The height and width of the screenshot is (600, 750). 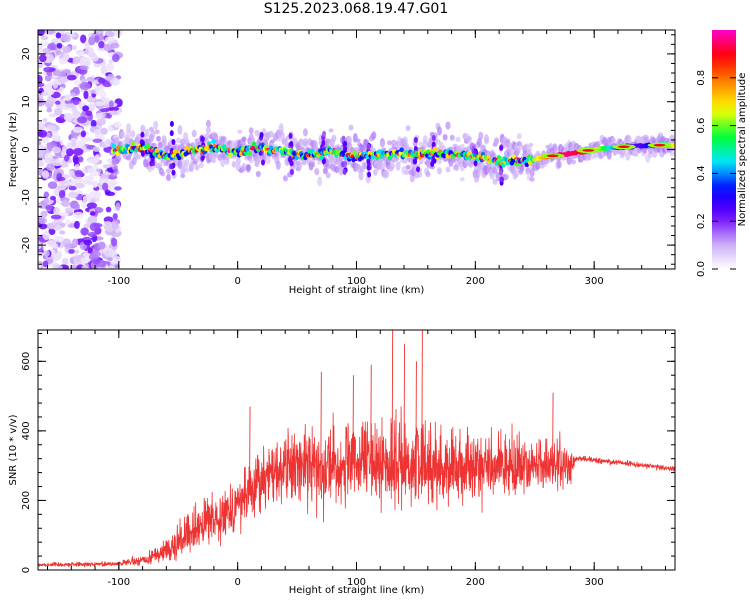 What do you see at coordinates (13, 449) in the screenshot?
I see `snr-y-axis-label: SNR (10 * v/v)` at bounding box center [13, 449].